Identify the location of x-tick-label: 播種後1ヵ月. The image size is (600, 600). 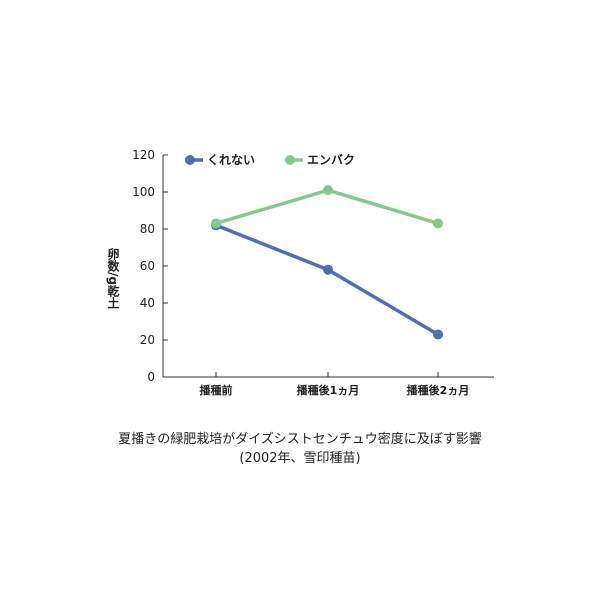
(328, 390).